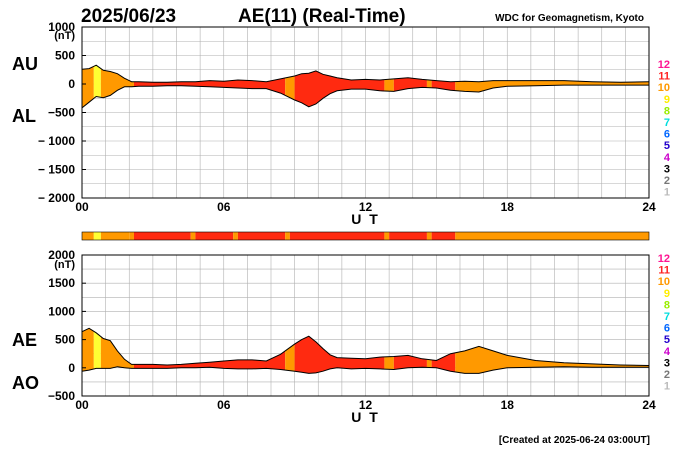 This screenshot has width=700, height=455. Describe the element at coordinates (322, 16) in the screenshot. I see `chart-title: AE(11) (Real-Time)` at that location.